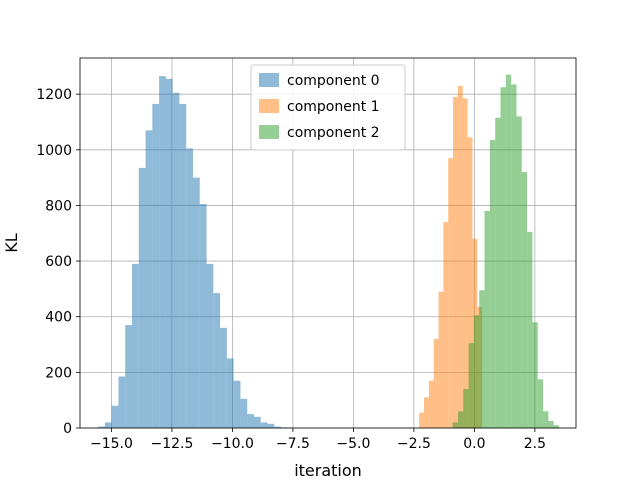 The image size is (640, 480). What do you see at coordinates (171, 444) in the screenshot?
I see `x-tick-label: −12.5` at bounding box center [171, 444].